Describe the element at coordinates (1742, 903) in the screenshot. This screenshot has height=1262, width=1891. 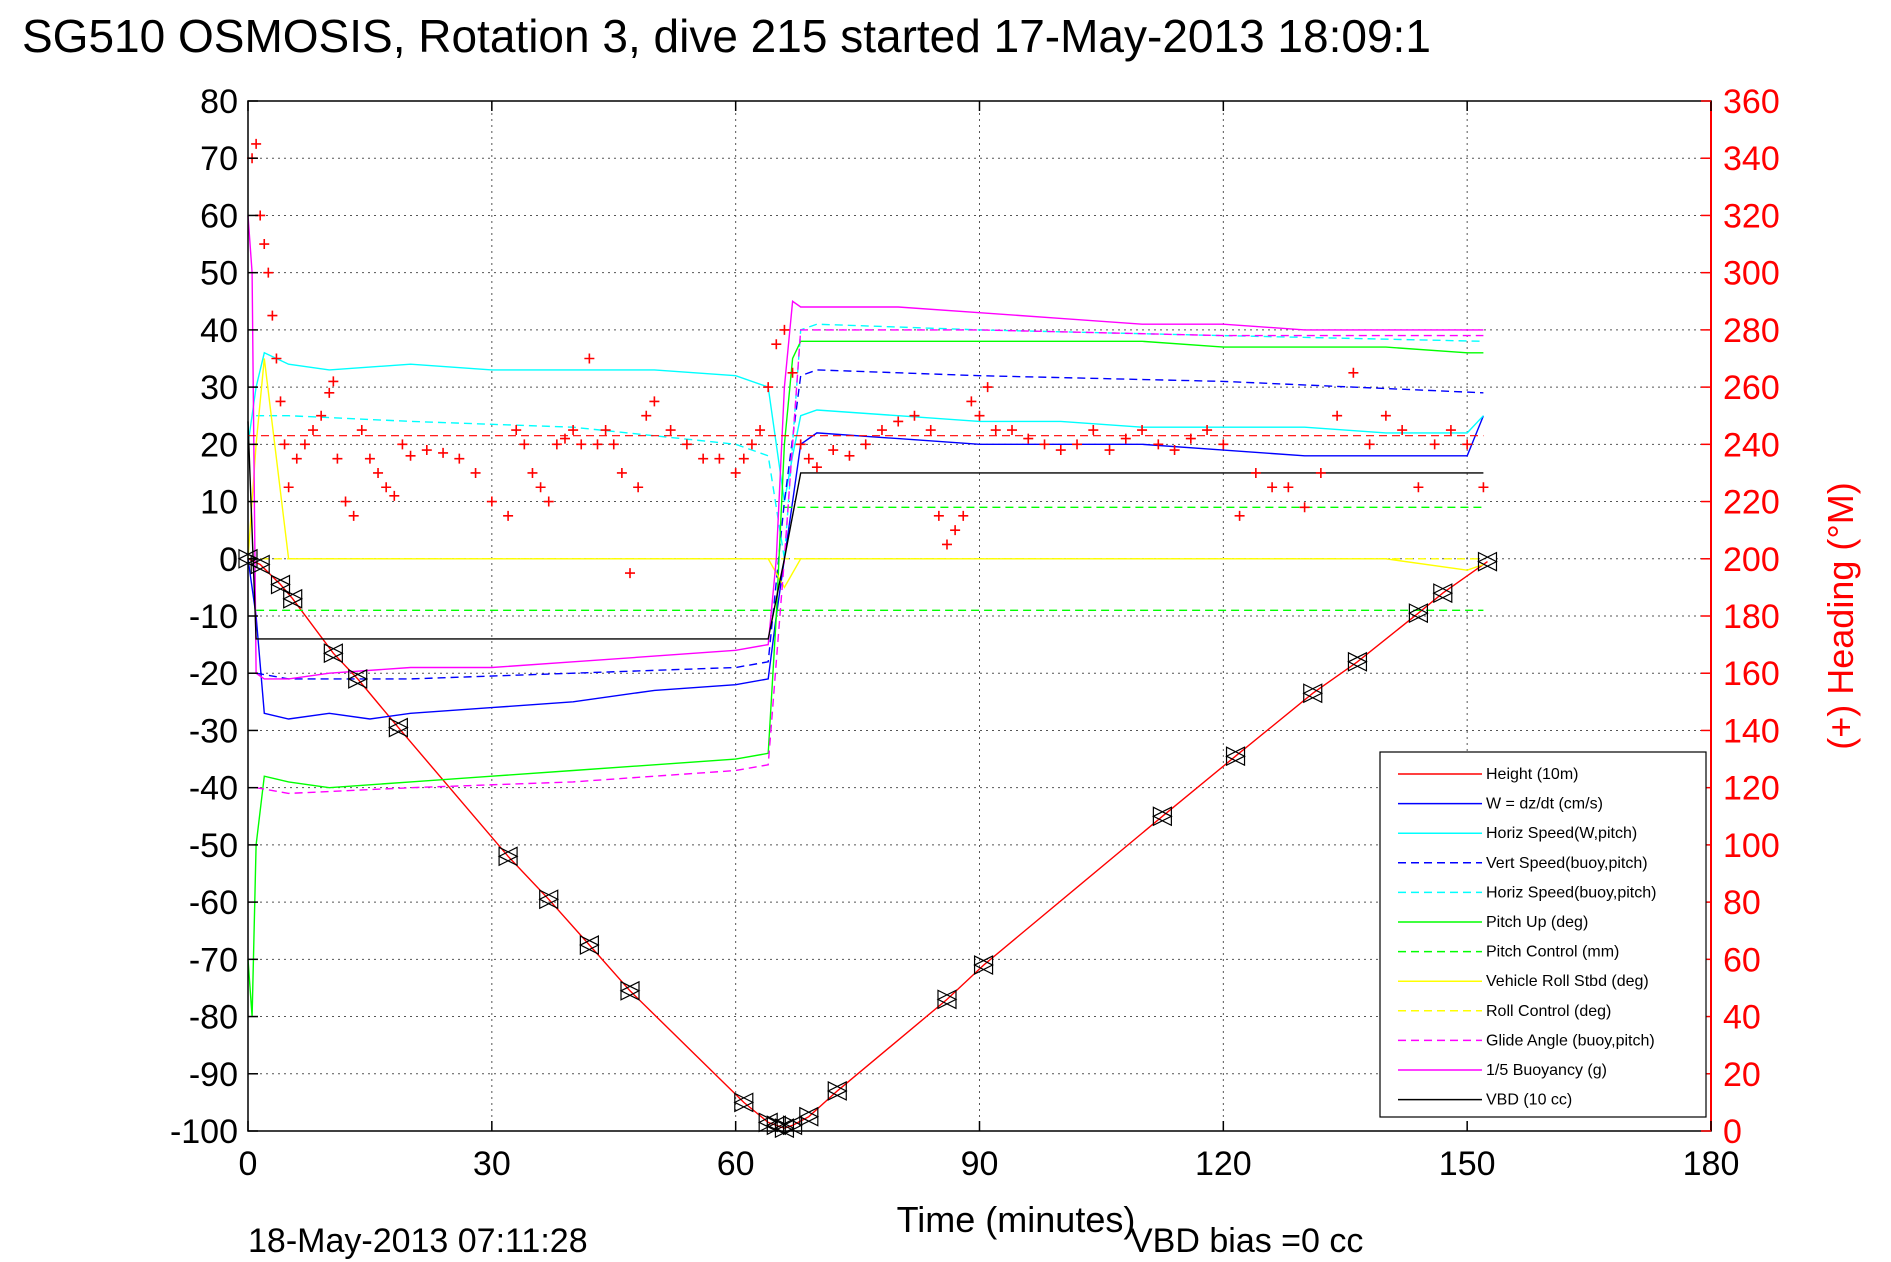
I see `y2-tick-label-14: 80` at that location.